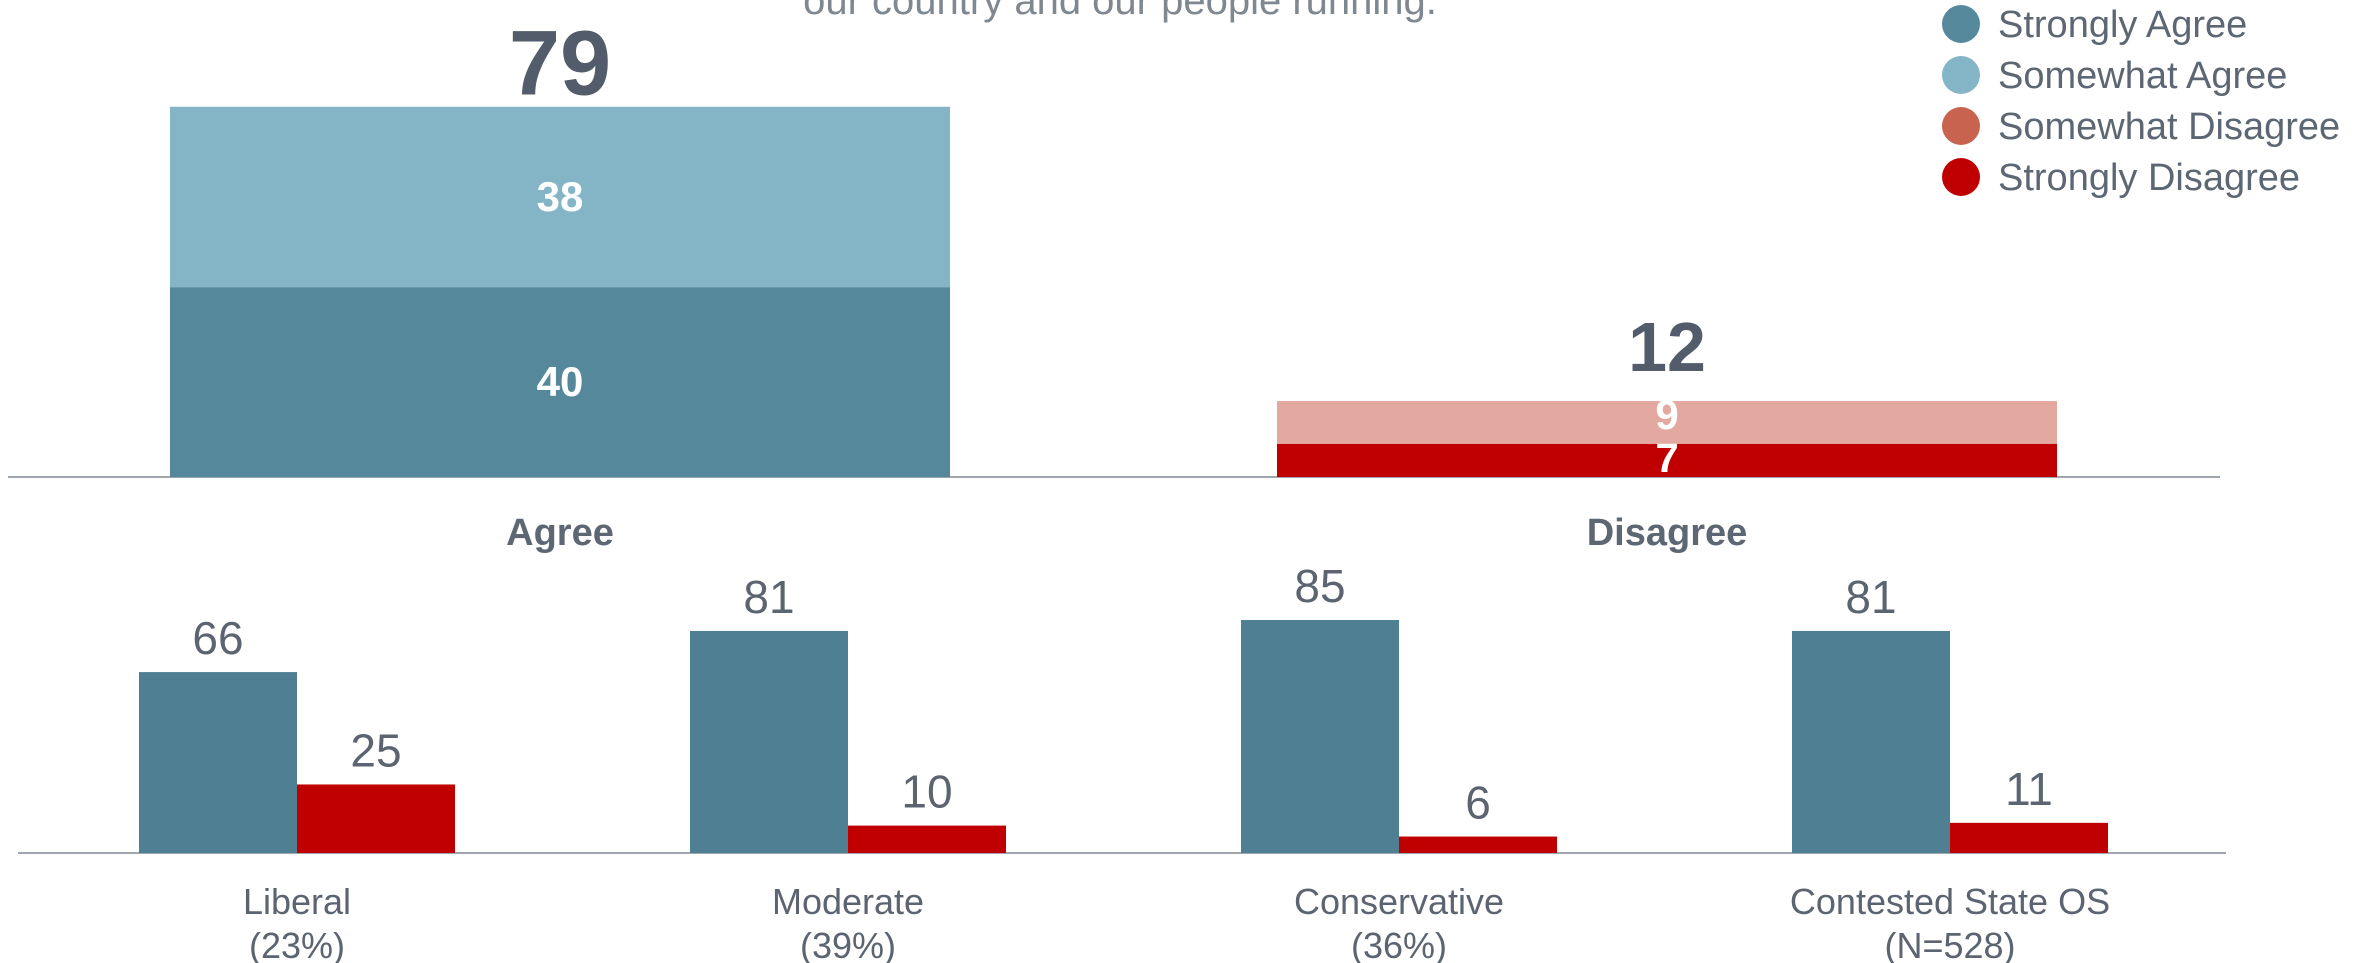 The image size is (2374, 963). I want to click on bar-moderate-disagree, so click(927, 839).